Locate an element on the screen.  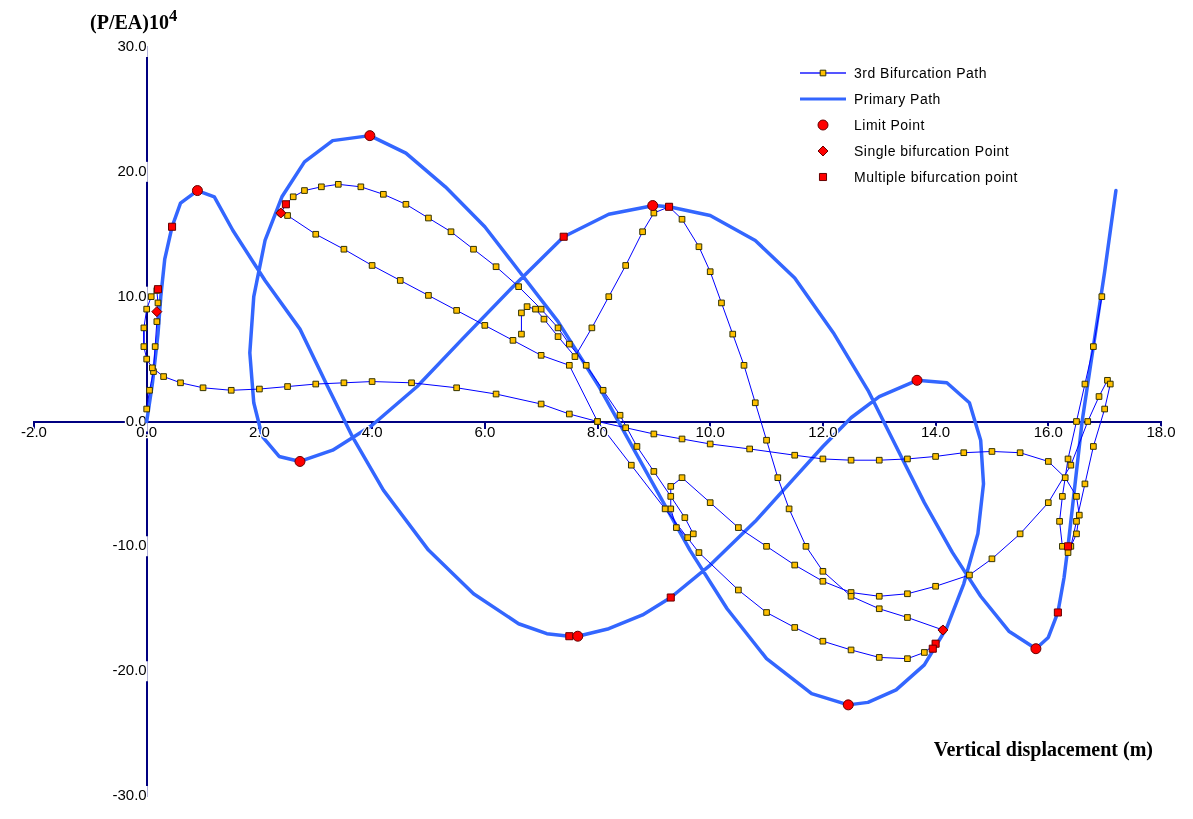
legend-label: Single bifurcation Point is located at coordinates (932, 151).